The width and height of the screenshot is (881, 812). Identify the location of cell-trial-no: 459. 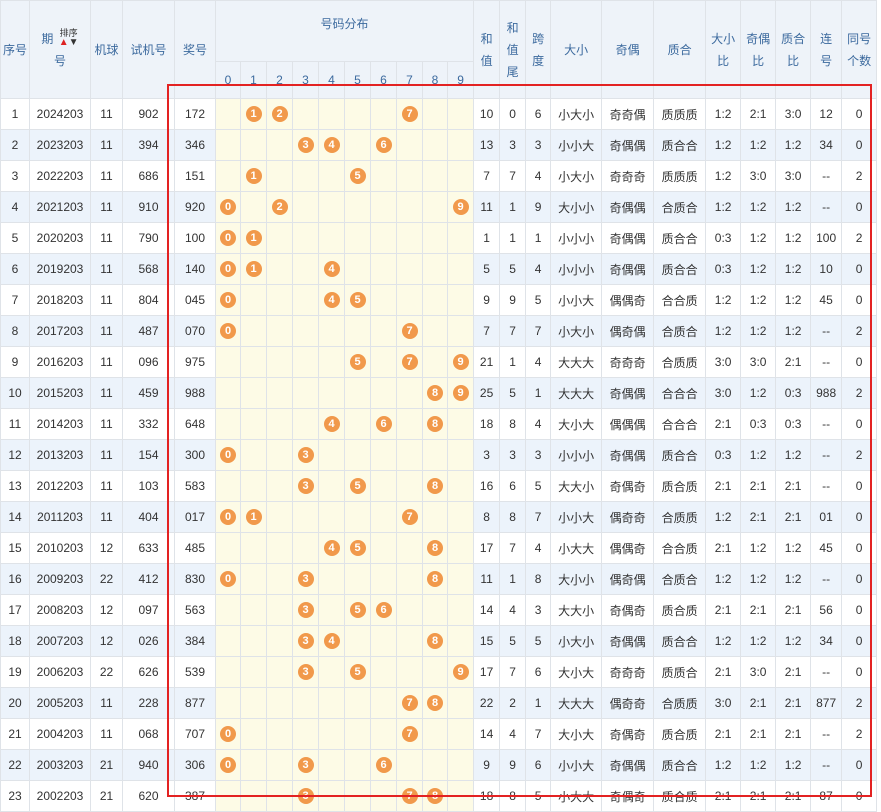
(148, 393).